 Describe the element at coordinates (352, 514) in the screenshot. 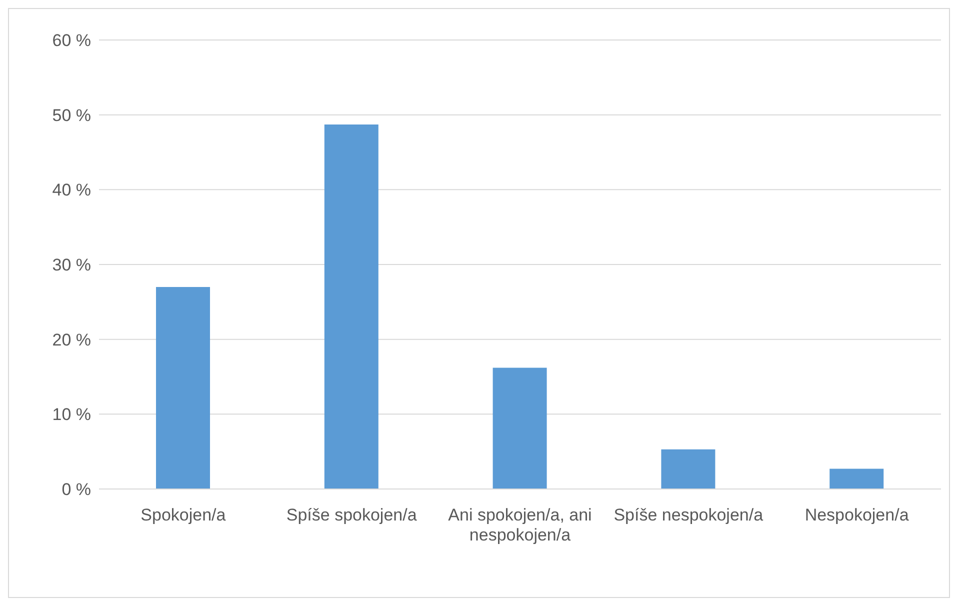

I see `x-tick-label: Spíše spokojen/a` at that location.